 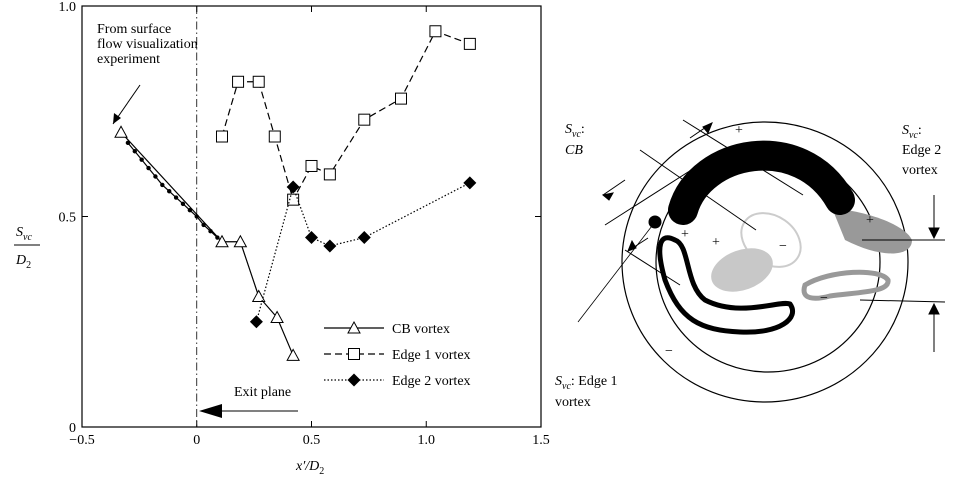 What do you see at coordinates (262, 392) in the screenshot?
I see `annotation: Exit plane` at bounding box center [262, 392].